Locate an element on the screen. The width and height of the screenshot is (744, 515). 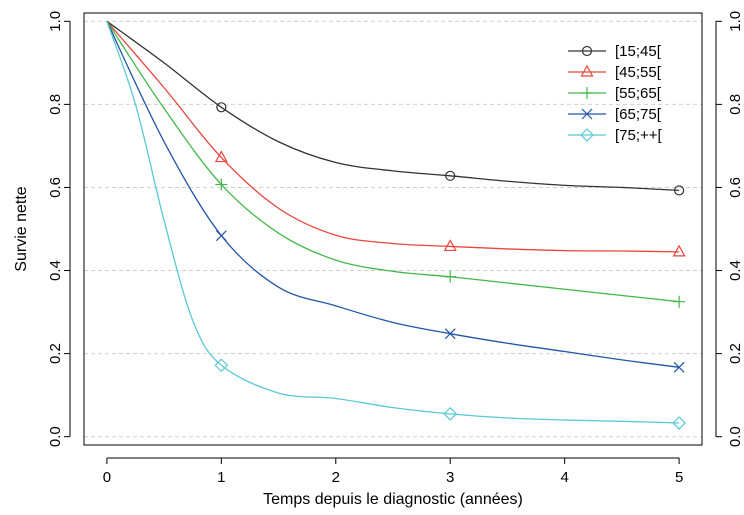
y-axis-title: Survie nette is located at coordinates (21, 228).